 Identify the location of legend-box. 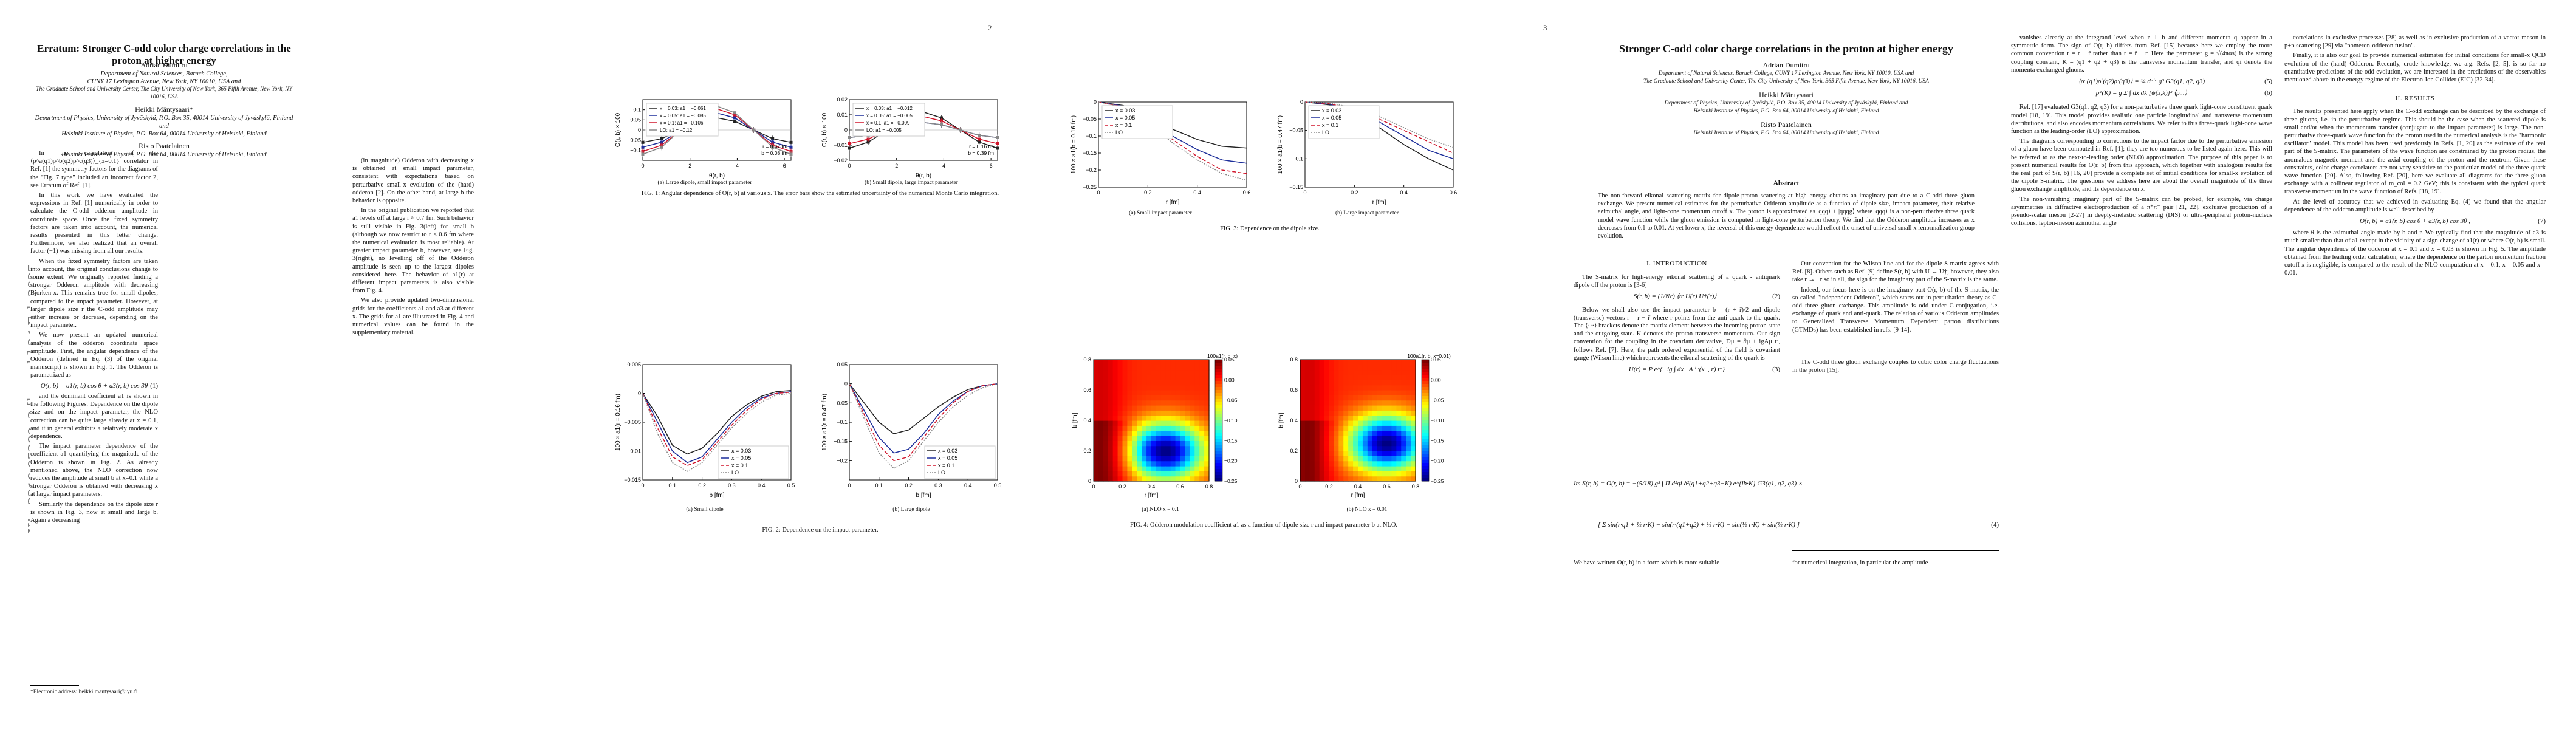
(889, 120).